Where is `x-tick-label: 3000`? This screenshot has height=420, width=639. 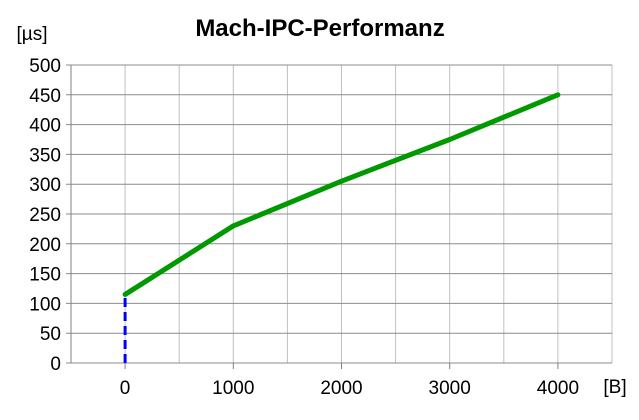
x-tick-label: 3000 is located at coordinates (450, 388).